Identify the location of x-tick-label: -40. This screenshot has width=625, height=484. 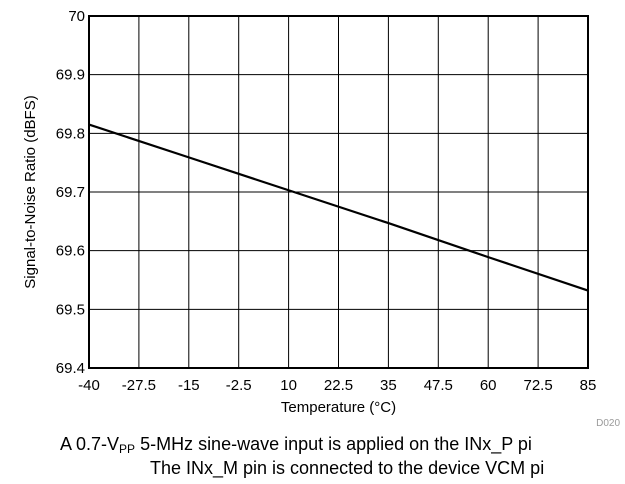
(89, 385).